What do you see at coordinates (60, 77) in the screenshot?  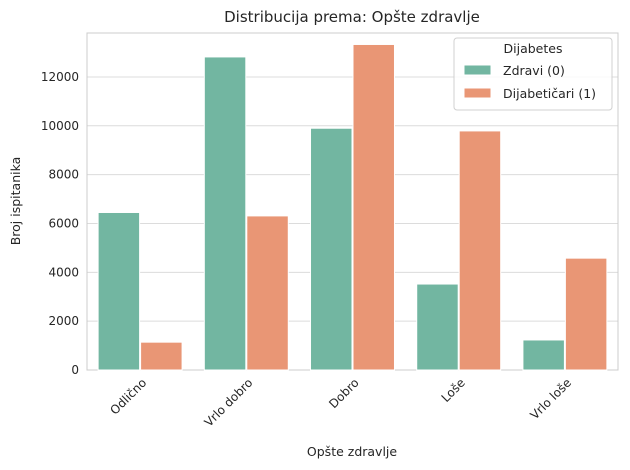 I see `y-tick-label-12000: 12000` at bounding box center [60, 77].